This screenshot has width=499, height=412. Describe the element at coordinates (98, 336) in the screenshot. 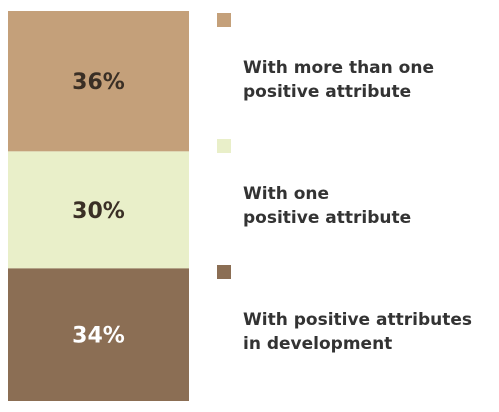

I see `data-label-in-development: 34%` at that location.